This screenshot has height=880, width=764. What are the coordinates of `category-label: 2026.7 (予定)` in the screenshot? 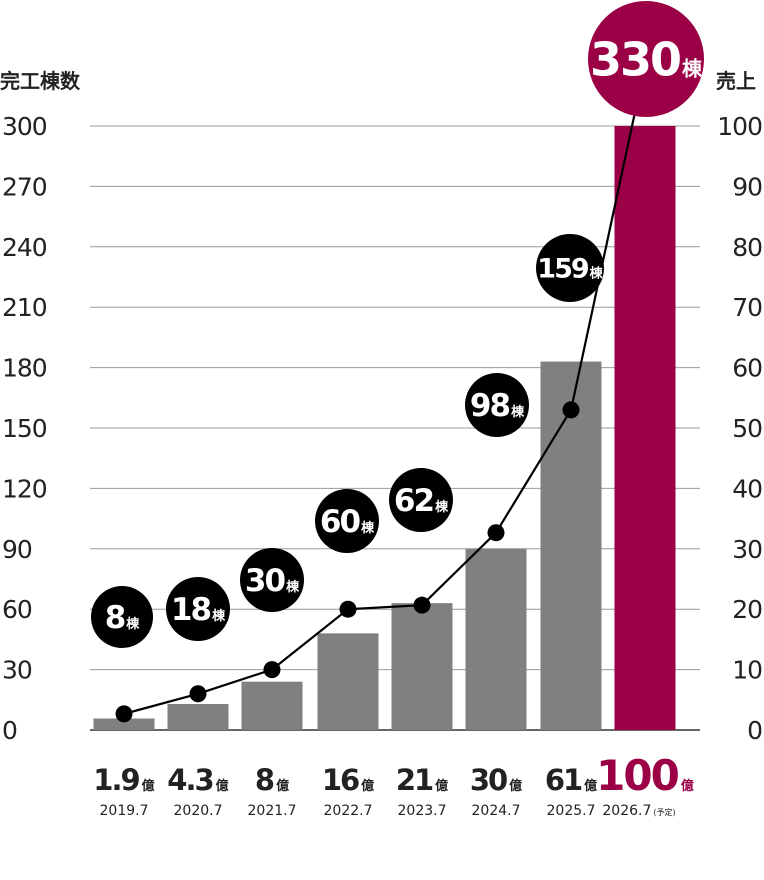 It's located at (638, 811).